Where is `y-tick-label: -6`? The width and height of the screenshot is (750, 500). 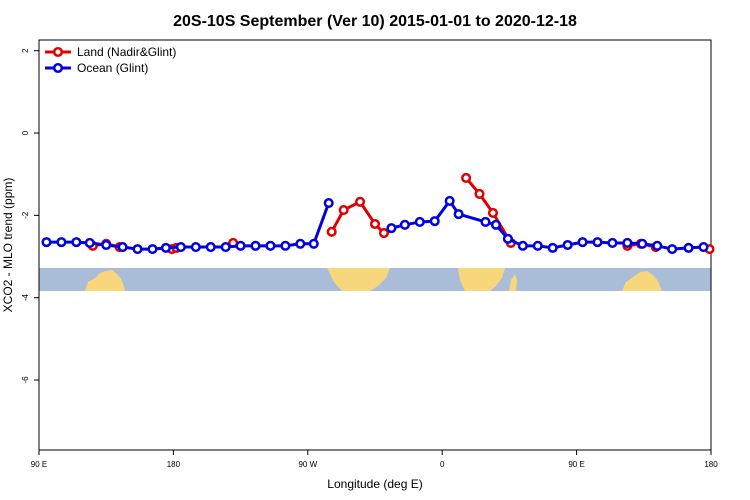
y-tick-label: -6 is located at coordinates (25, 380).